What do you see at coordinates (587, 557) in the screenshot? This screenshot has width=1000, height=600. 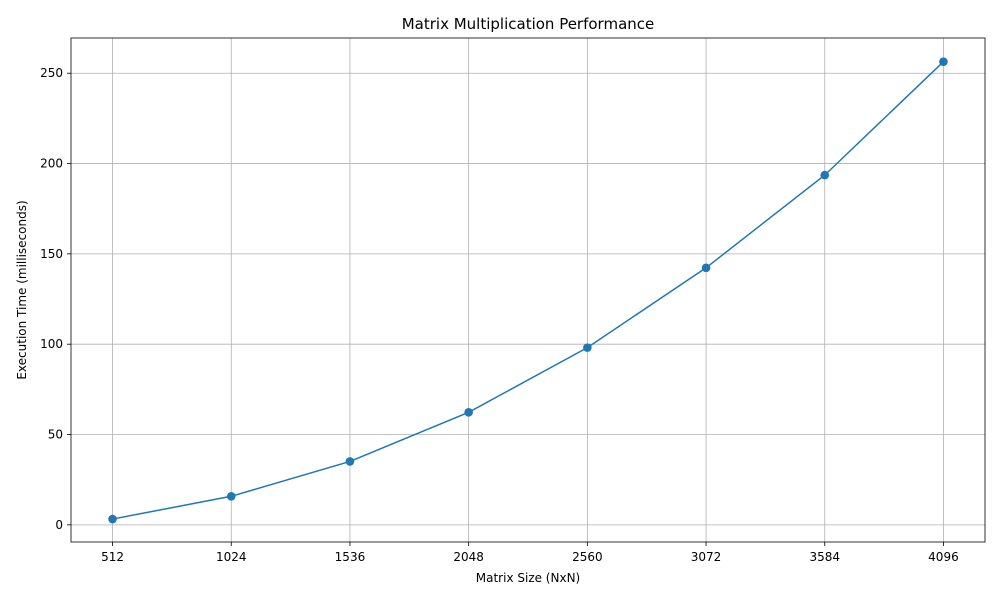 I see `x-tick-label: 2560` at bounding box center [587, 557].